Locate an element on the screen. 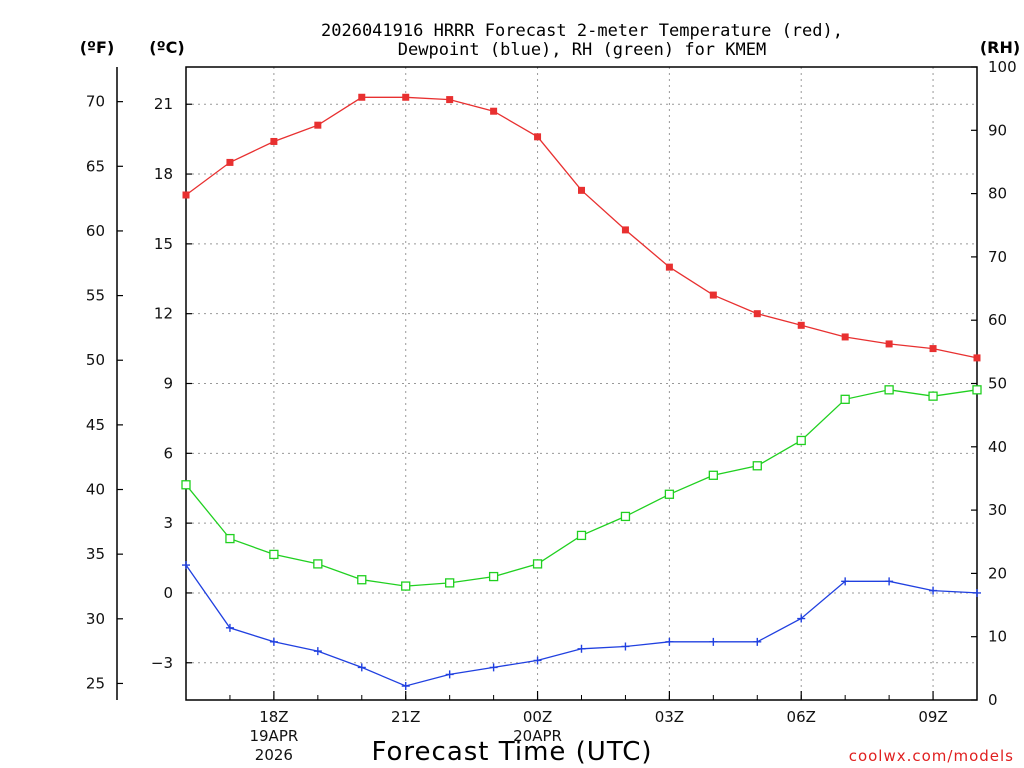 This screenshot has width=1024, height=768. fahrenheit-tick-label: 70 is located at coordinates (95, 102).